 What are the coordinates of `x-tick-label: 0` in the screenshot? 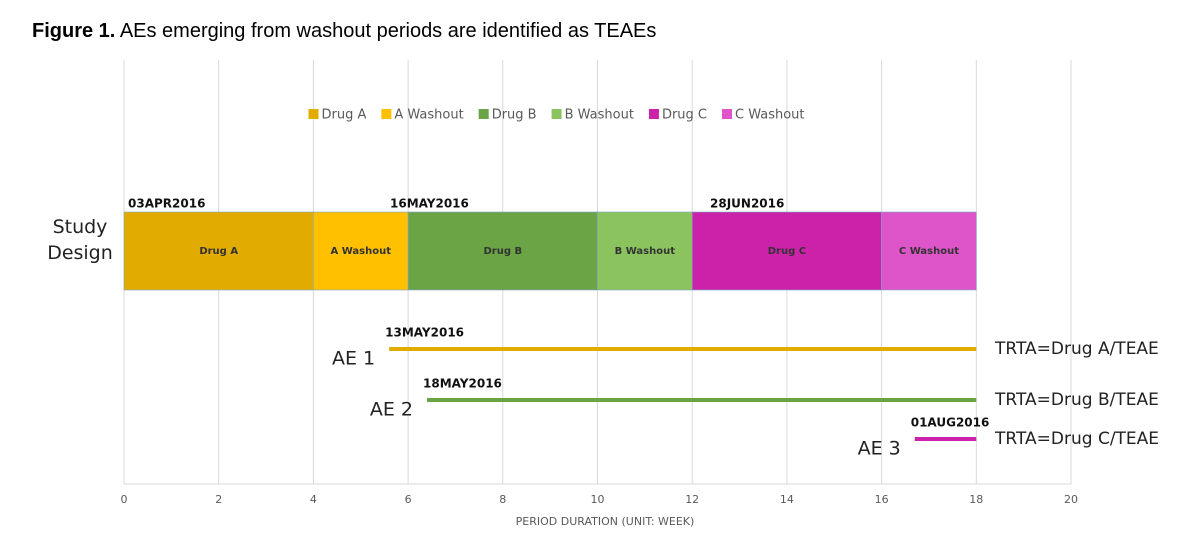 It's located at (124, 499).